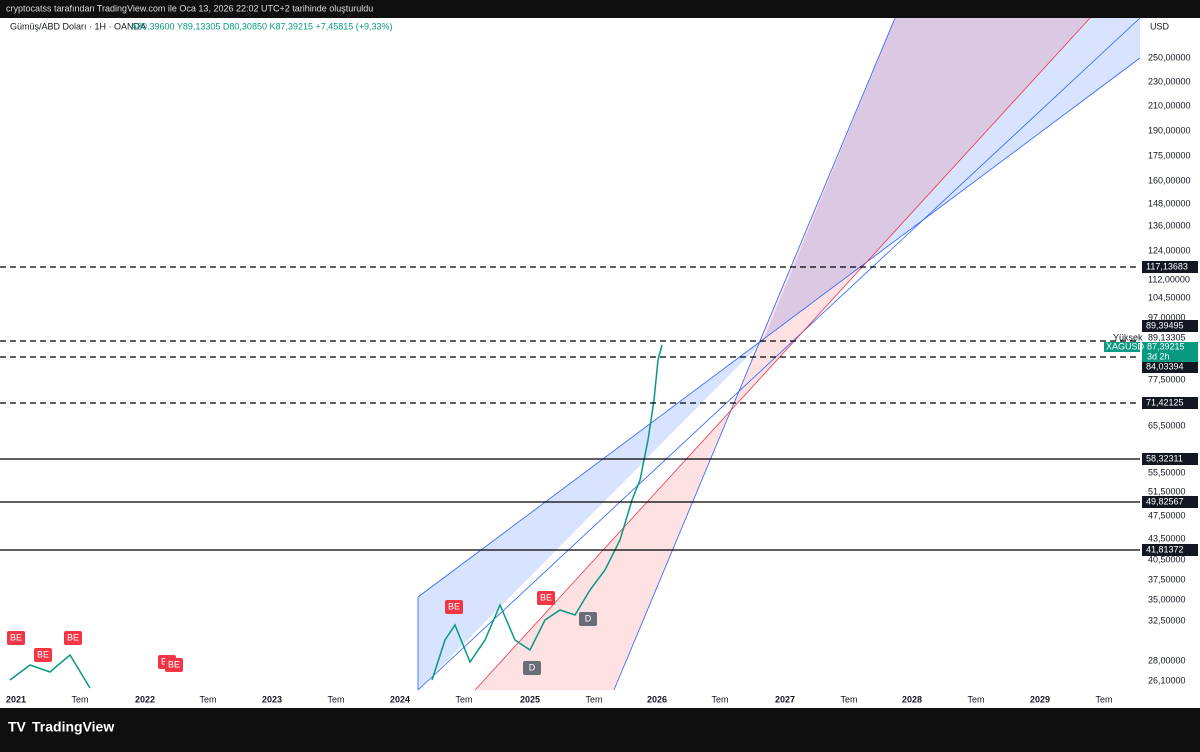 This screenshot has height=752, width=1200. I want to click on price-label: 97,00000, so click(1167, 317).